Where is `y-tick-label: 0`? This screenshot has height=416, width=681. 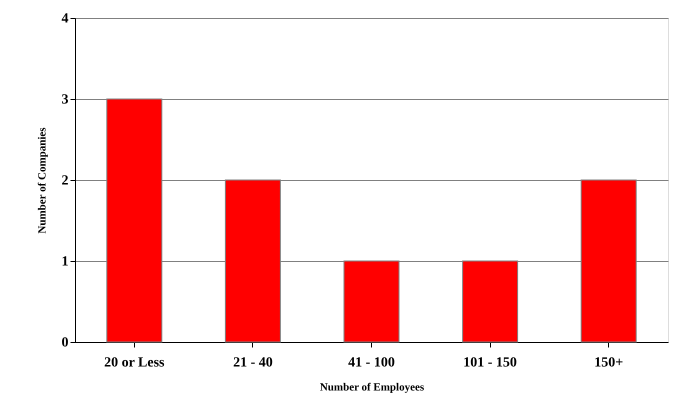 y-tick-label: 0 is located at coordinates (65, 343).